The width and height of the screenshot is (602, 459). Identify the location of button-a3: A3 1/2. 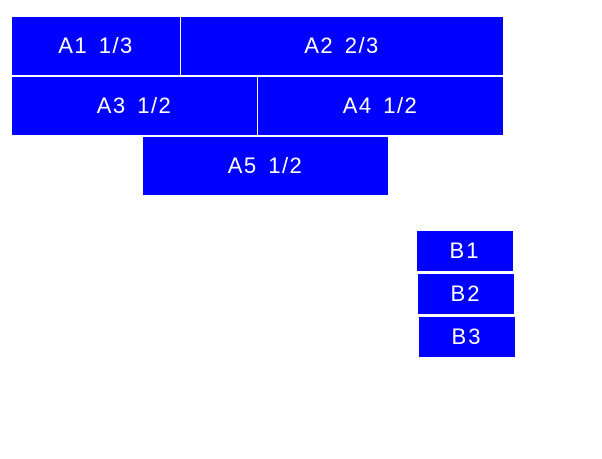
(134, 106).